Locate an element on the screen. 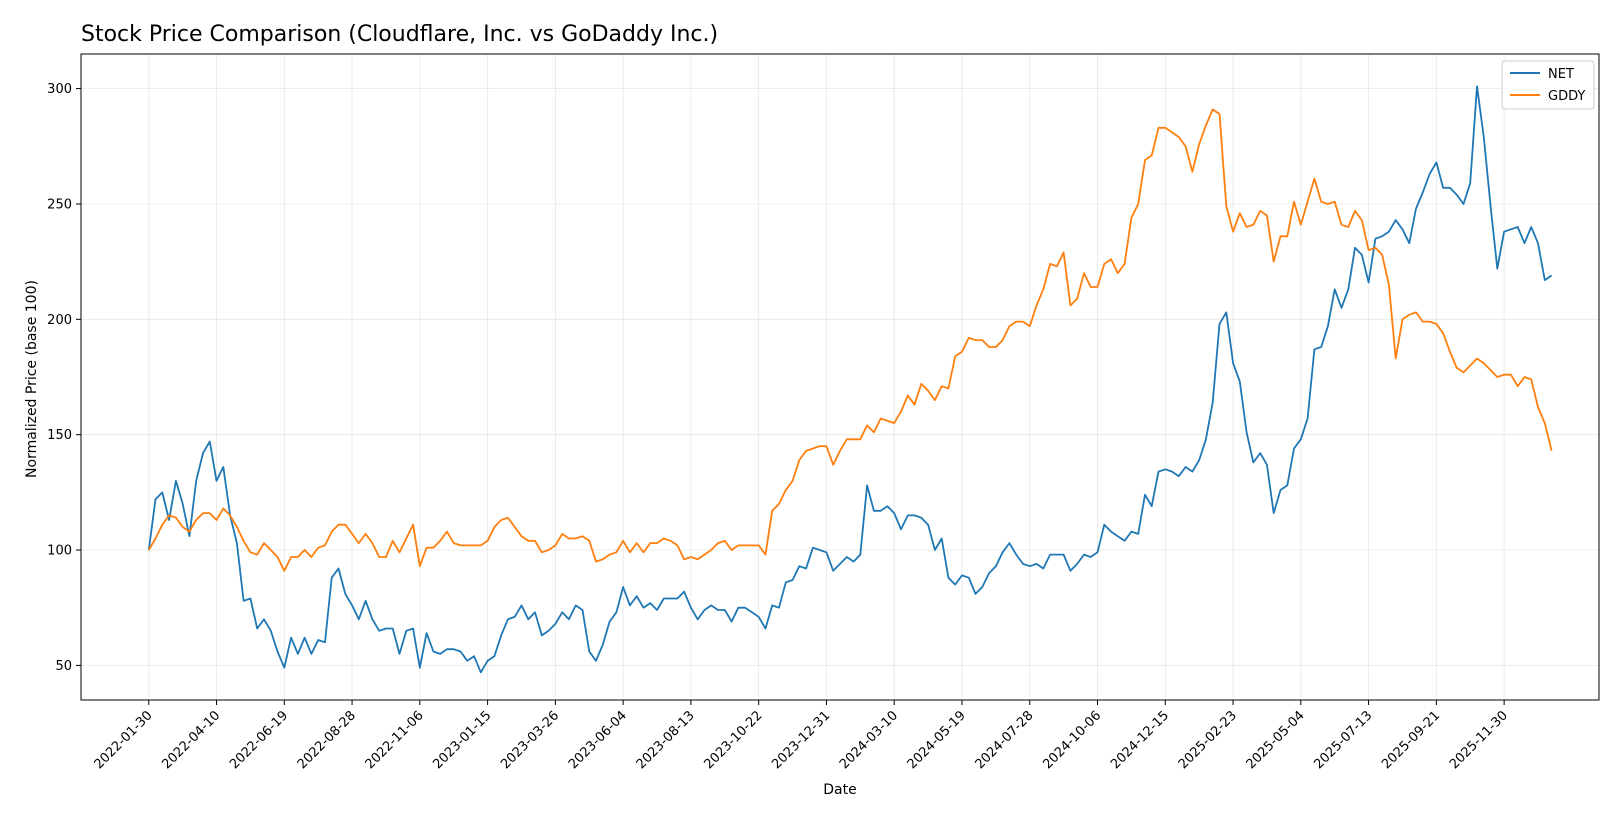  legend-label-net: NET is located at coordinates (1561, 74).